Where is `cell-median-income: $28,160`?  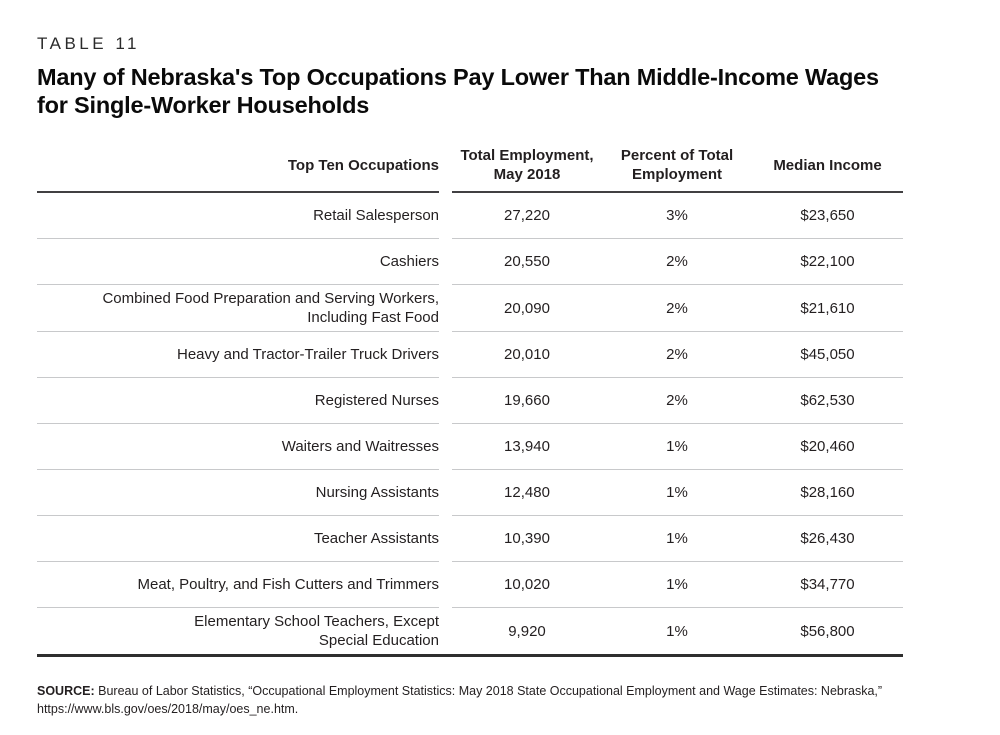 cell-median-income: $28,160 is located at coordinates (827, 493).